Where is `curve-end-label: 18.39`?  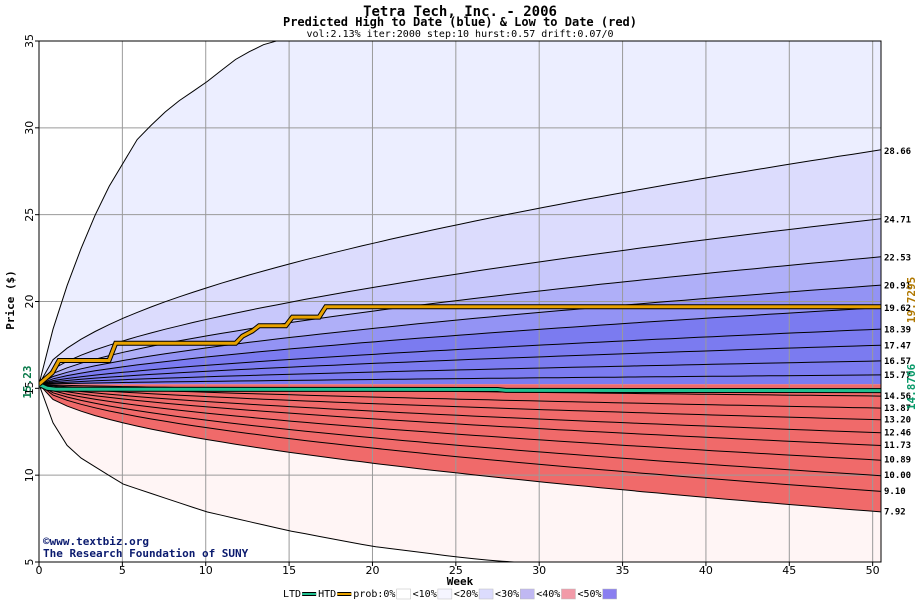 curve-end-label: 18.39 is located at coordinates (897, 331).